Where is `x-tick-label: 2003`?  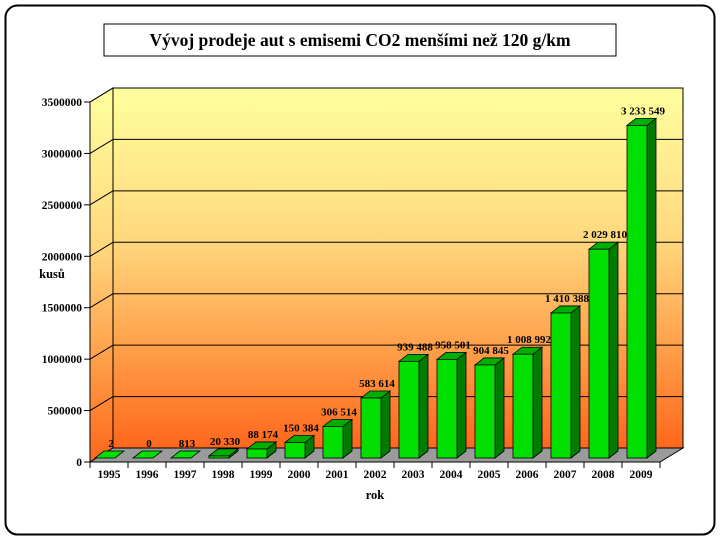
x-tick-label: 2003 is located at coordinates (413, 475).